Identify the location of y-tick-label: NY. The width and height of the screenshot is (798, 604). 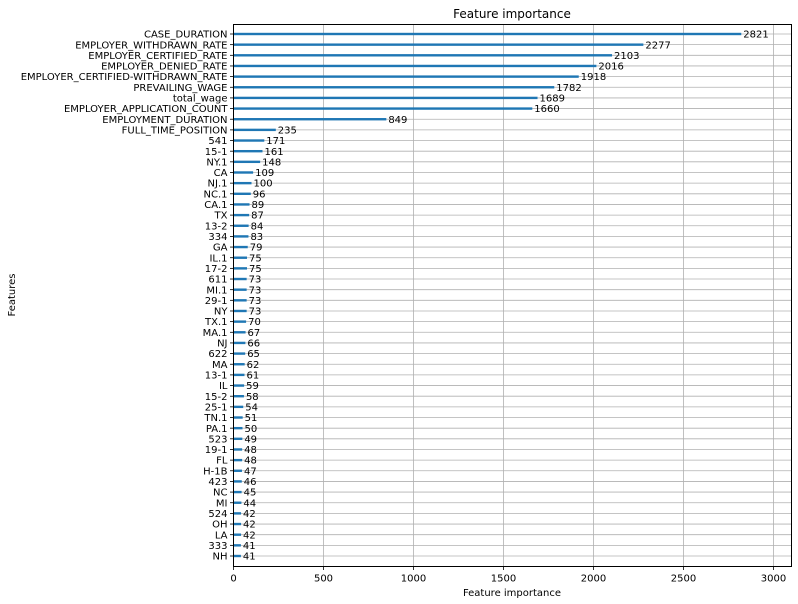
(221, 312).